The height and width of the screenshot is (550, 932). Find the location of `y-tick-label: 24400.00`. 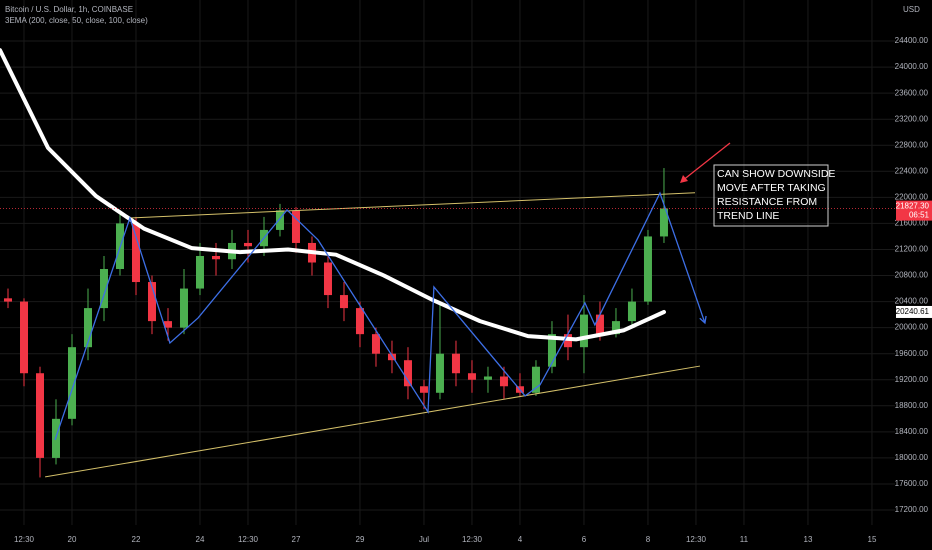

y-tick-label: 24400.00 is located at coordinates (912, 40).